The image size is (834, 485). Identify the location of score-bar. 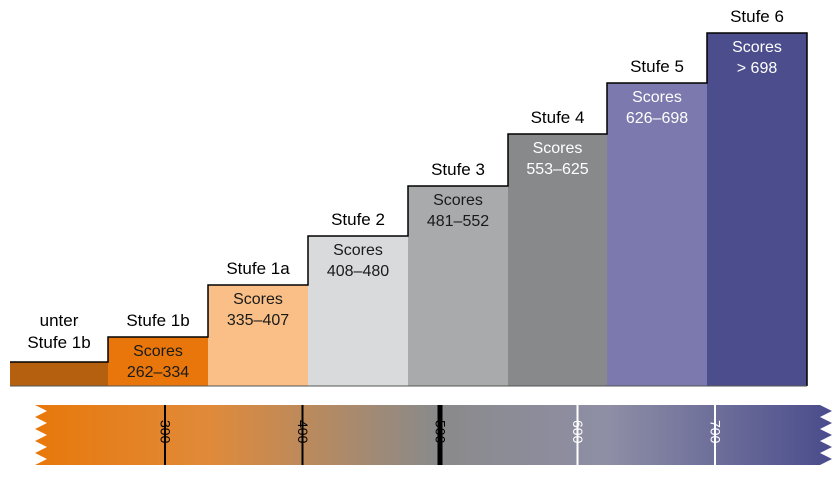
(433, 435).